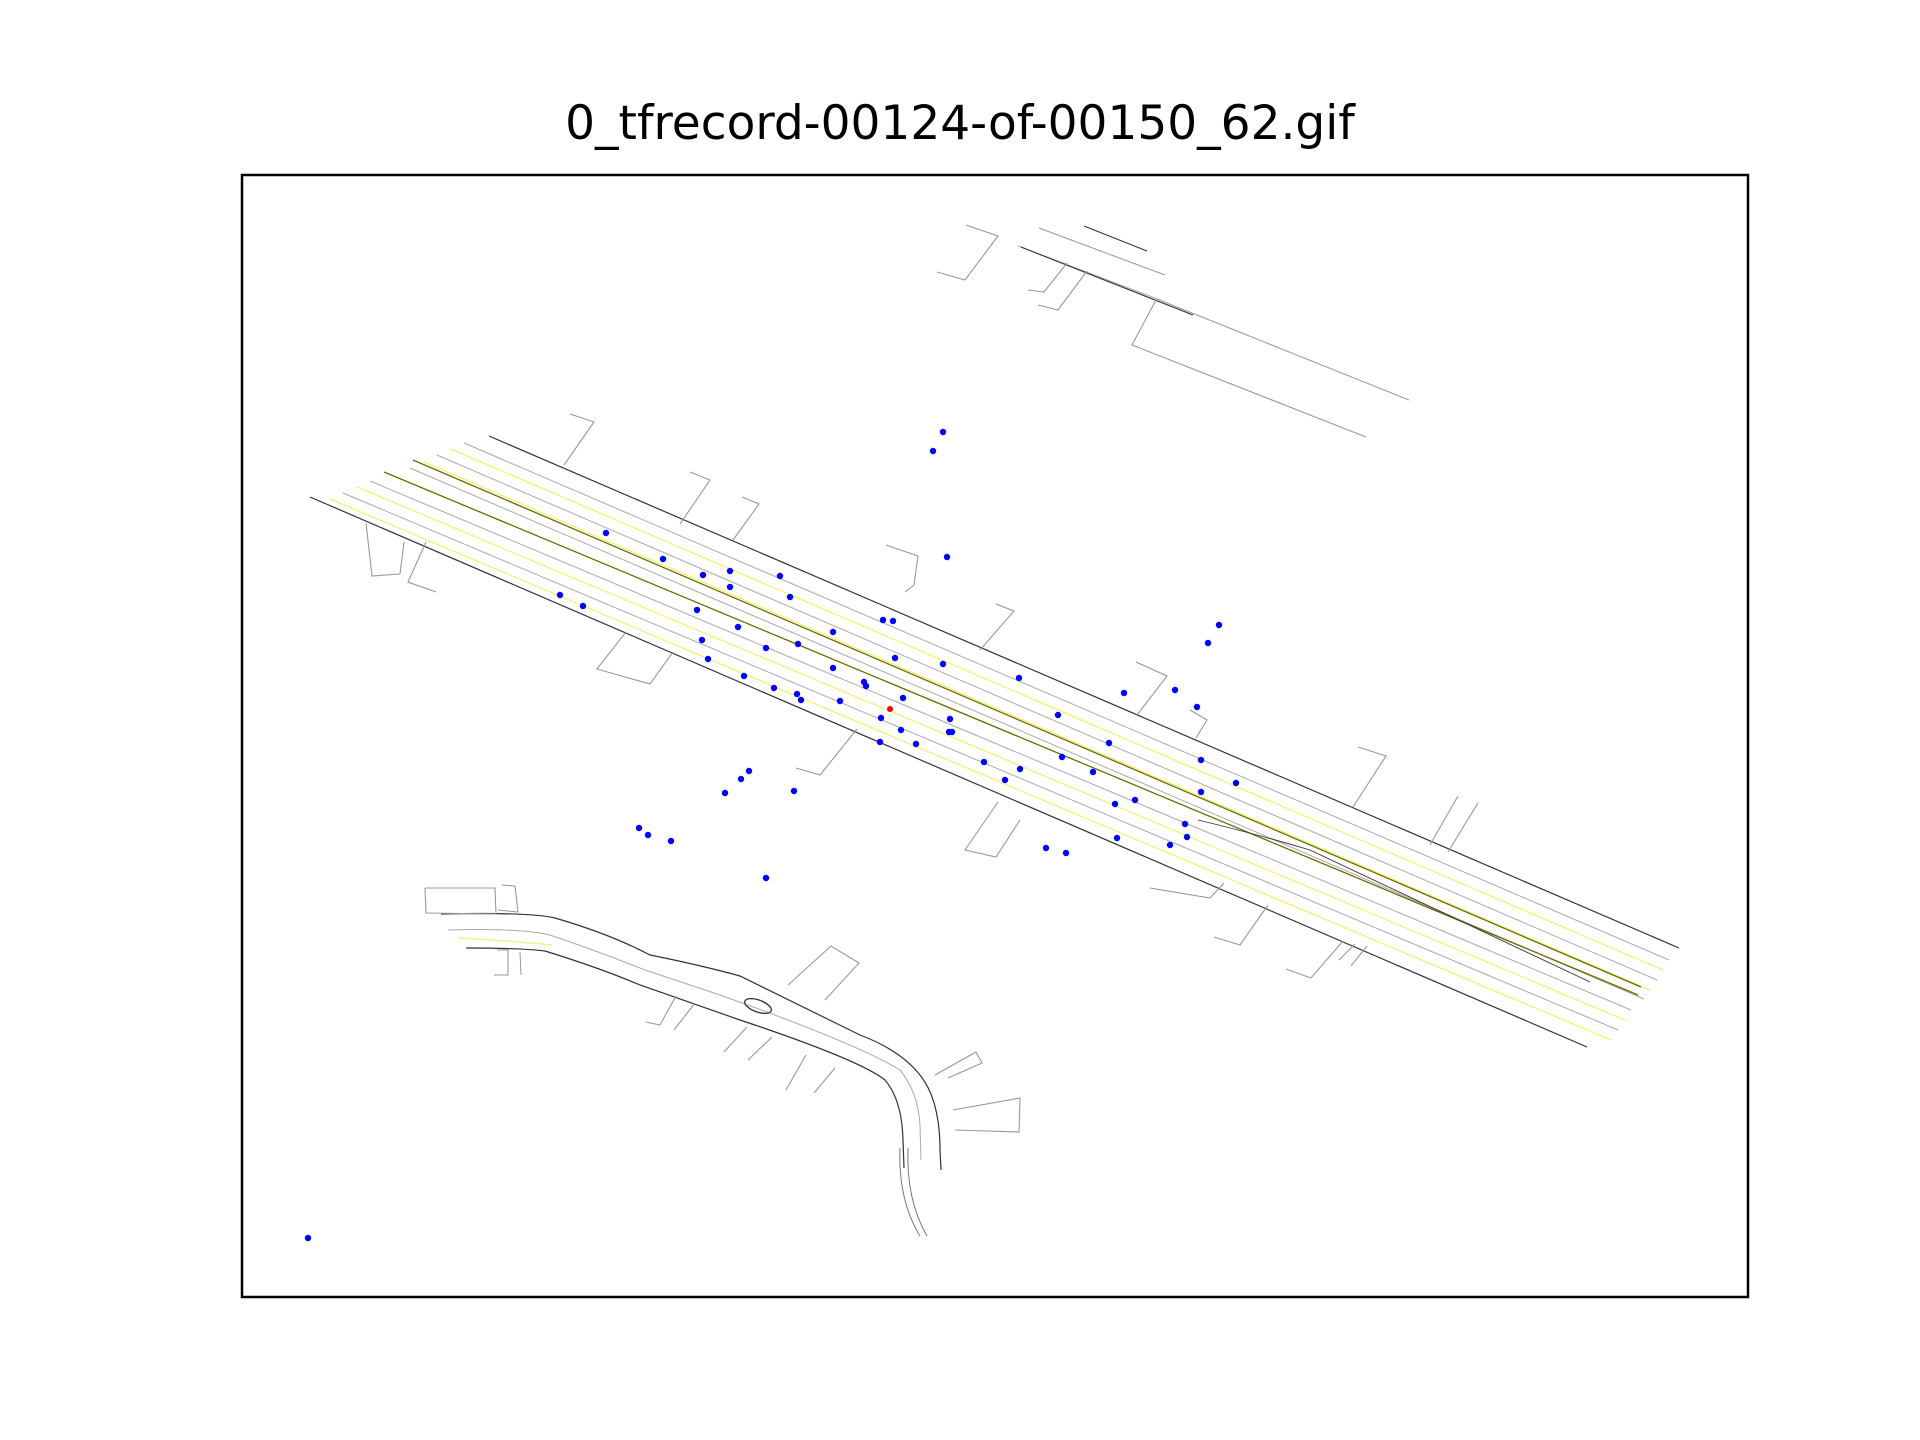 The width and height of the screenshot is (1920, 1440). I want to click on figure-title: 0_tfrecord-00124-of-00150_62.gif, so click(960, 123).